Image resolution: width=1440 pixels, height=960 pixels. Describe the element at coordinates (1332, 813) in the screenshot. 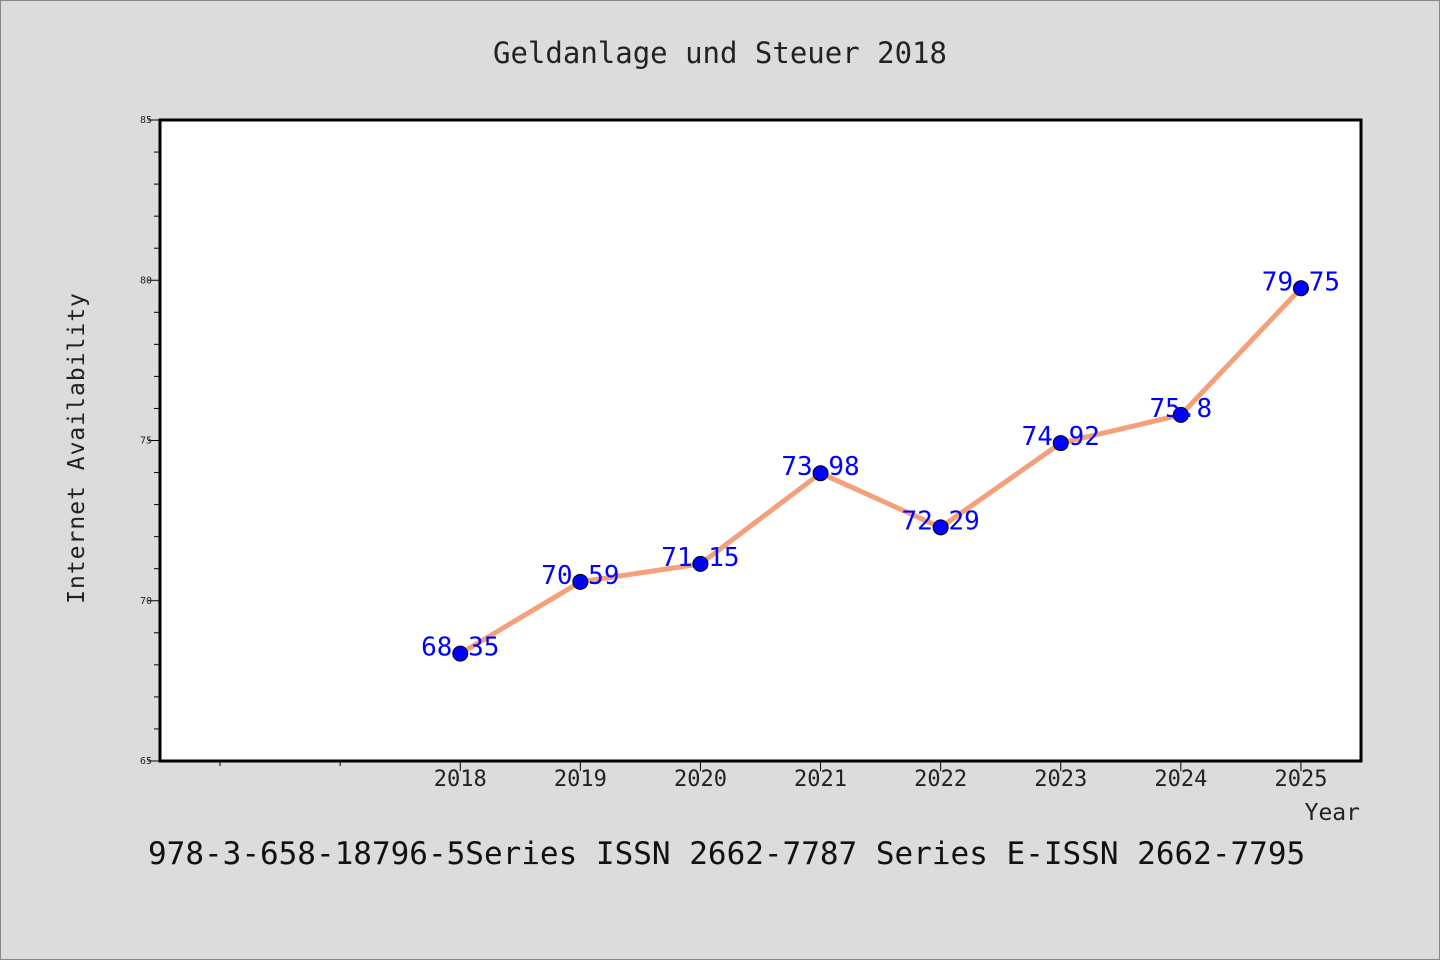

I see `x-axis-label: Year` at that location.